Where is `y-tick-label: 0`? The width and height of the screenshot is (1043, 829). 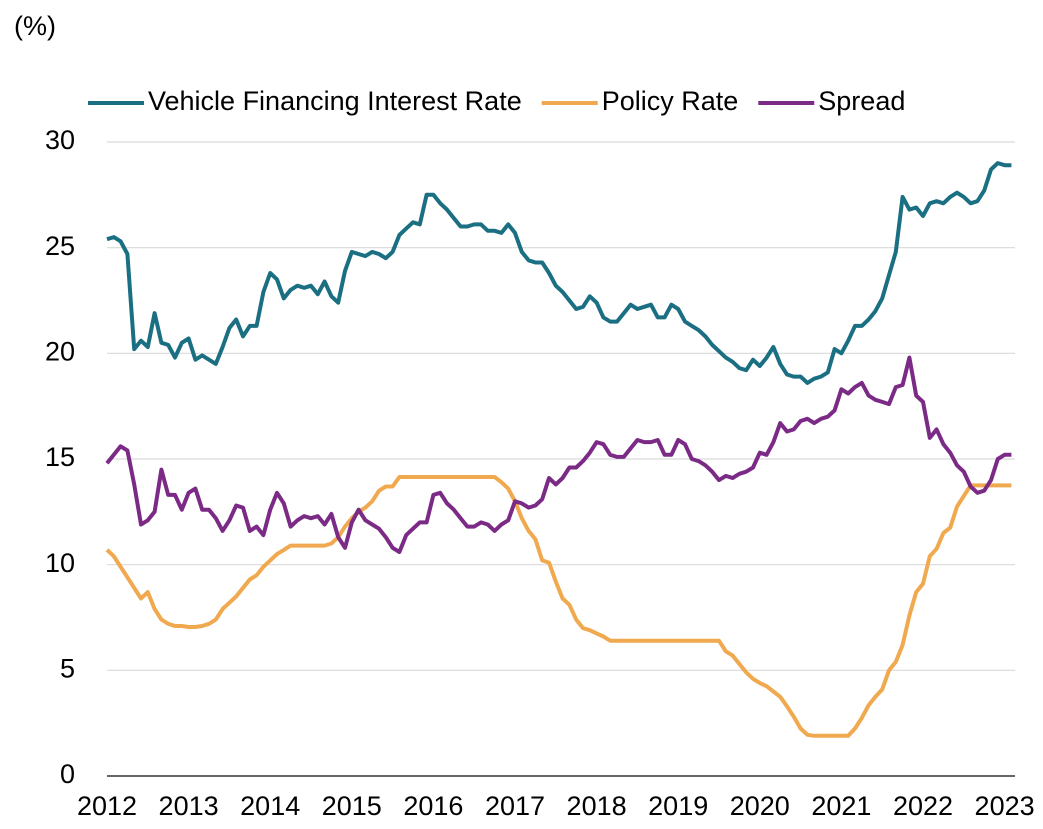
y-tick-label: 0 is located at coordinates (67, 774).